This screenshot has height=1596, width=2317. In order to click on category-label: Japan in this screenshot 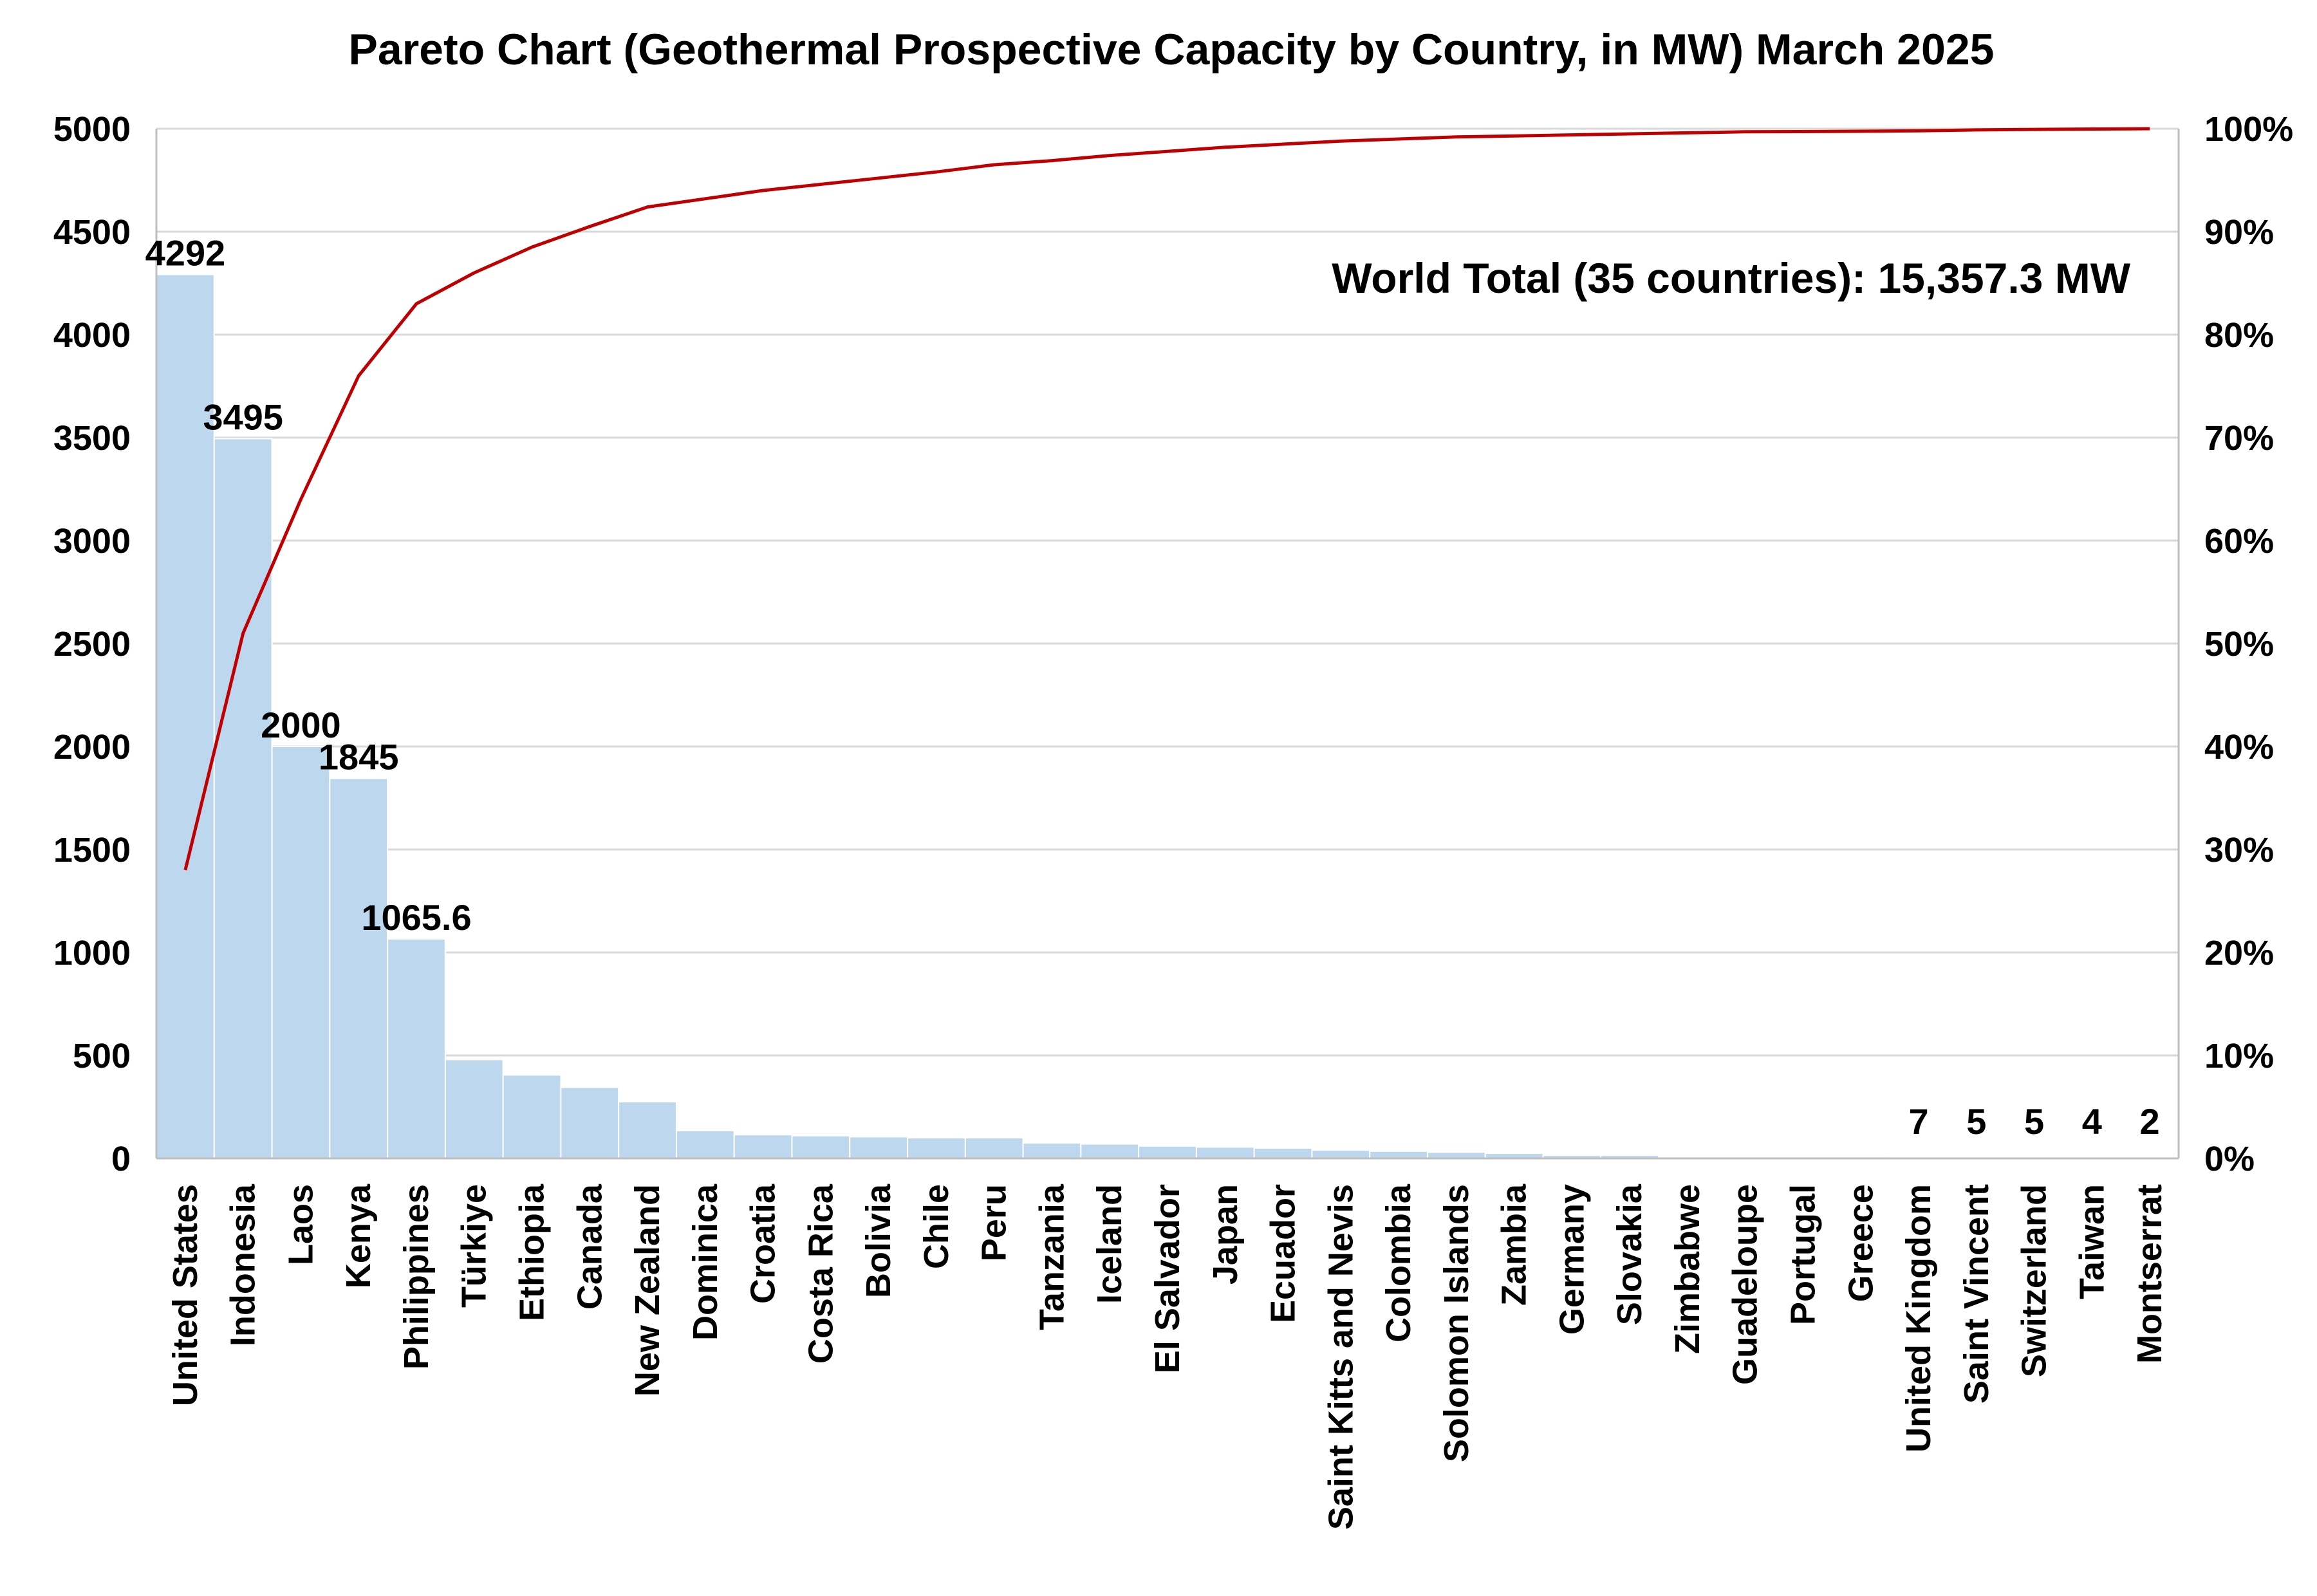, I will do `click(1225, 1234)`.